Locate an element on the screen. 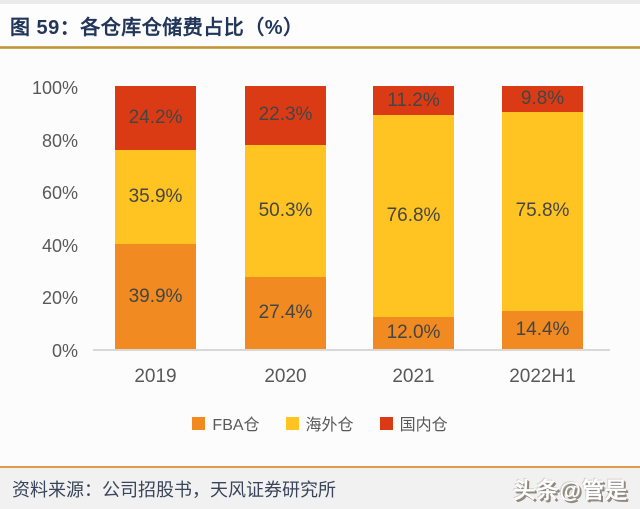 The height and width of the screenshot is (509, 640). bar-segment: 75.8% is located at coordinates (542, 211).